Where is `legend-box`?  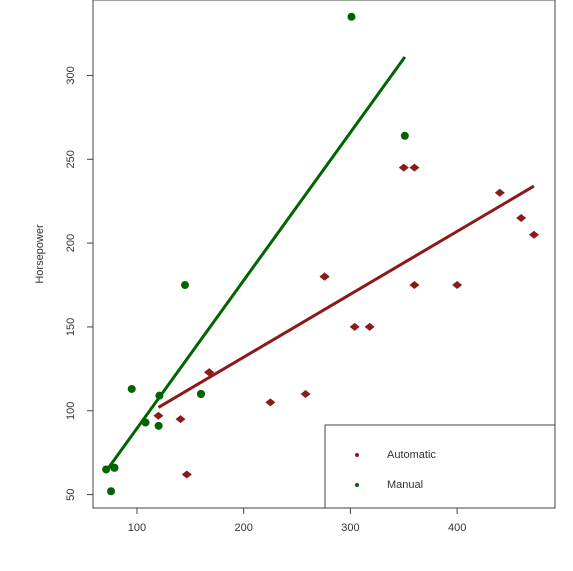
legend-box is located at coordinates (440, 466).